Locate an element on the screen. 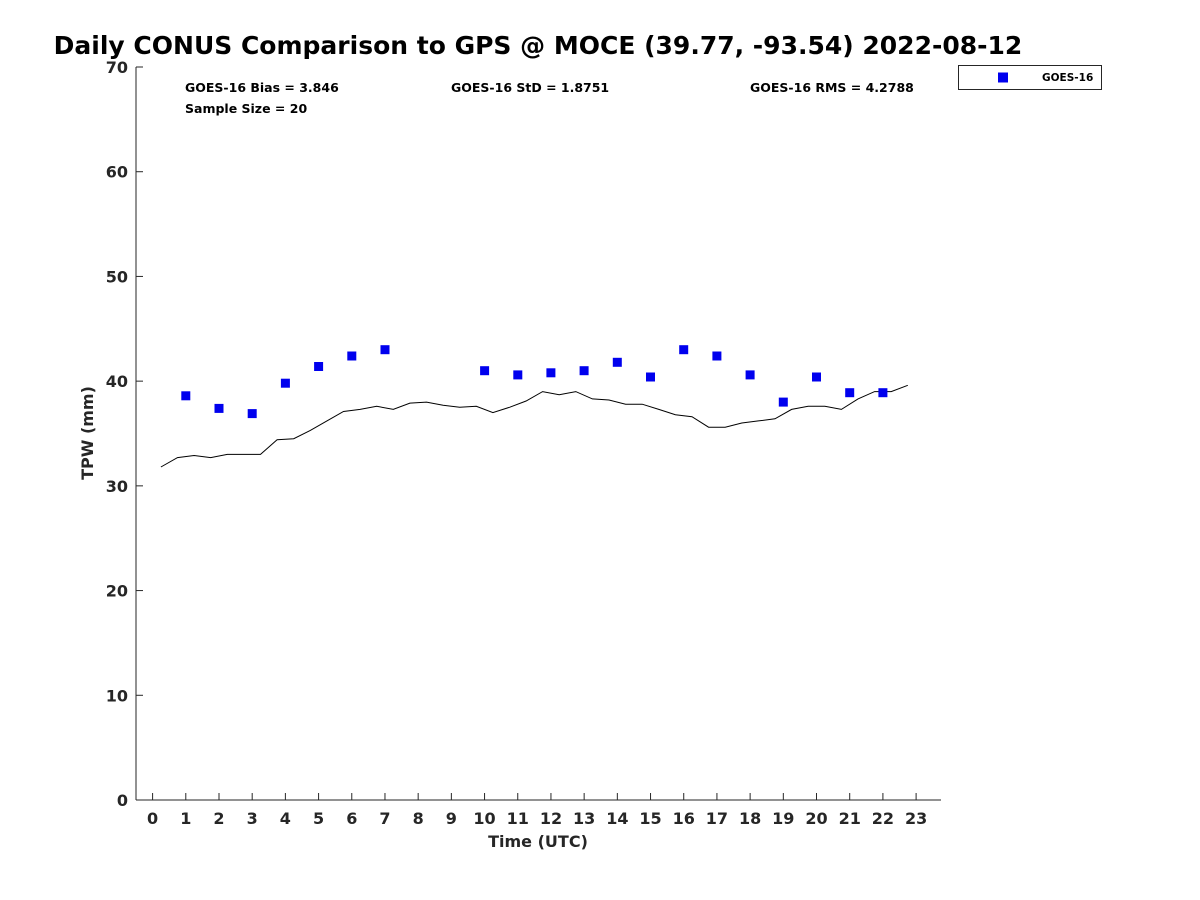  x-tick-label: 1 is located at coordinates (185, 818).